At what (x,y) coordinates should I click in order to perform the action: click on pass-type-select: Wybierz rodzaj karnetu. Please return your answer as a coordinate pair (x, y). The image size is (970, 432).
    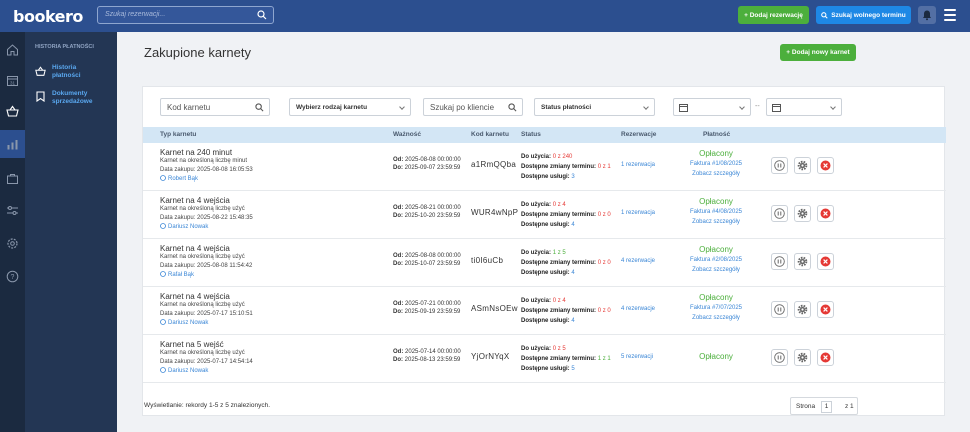
    Looking at the image, I should click on (350, 107).